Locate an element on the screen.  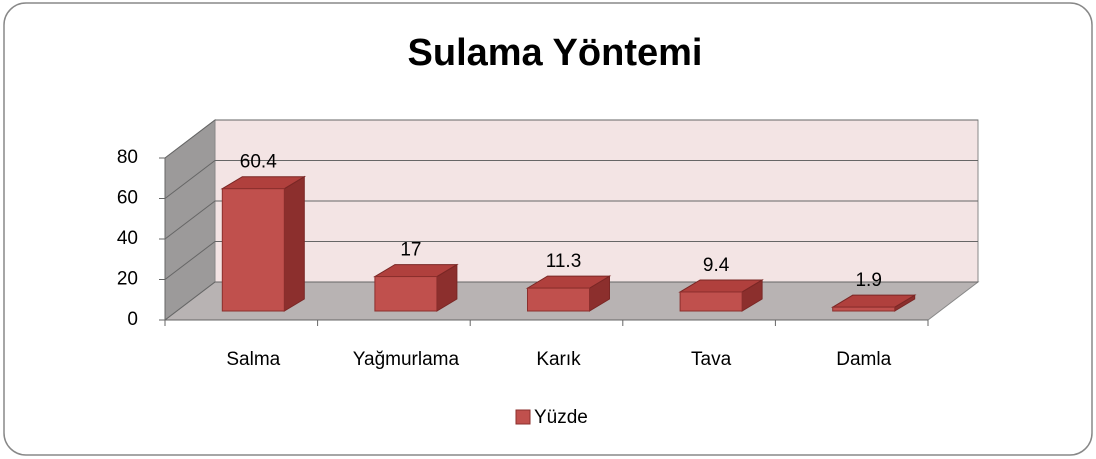
value-label: 1.9 is located at coordinates (868, 280).